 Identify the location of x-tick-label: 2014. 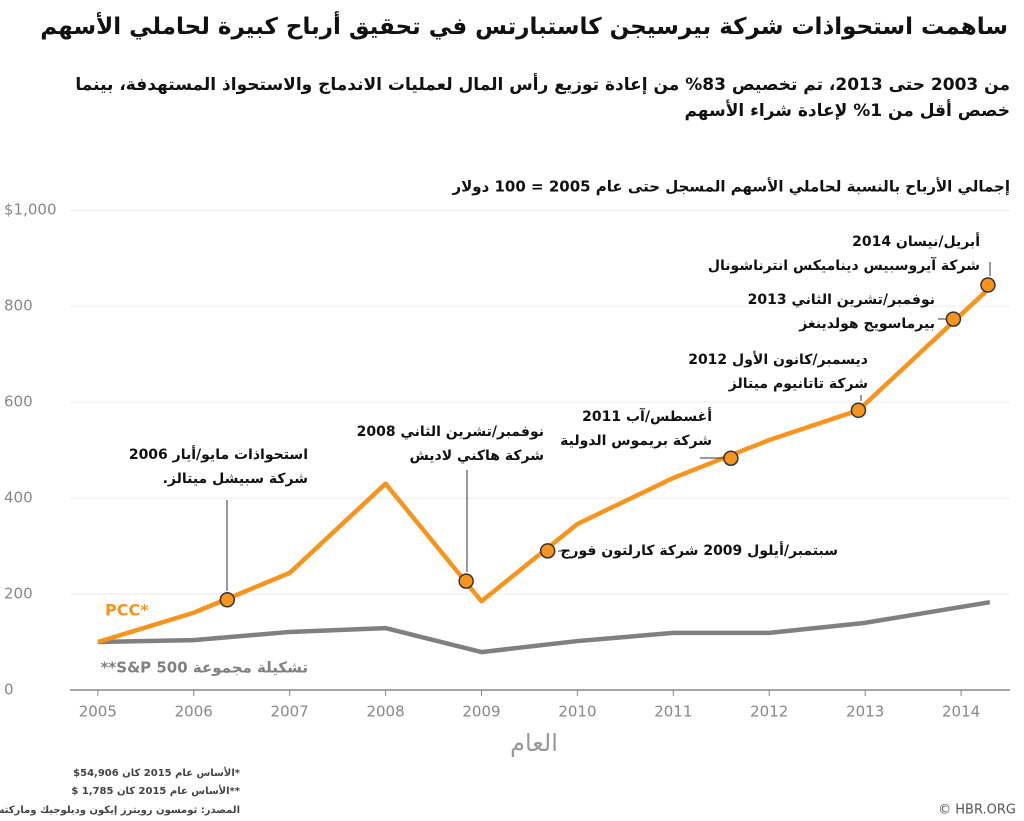
(961, 712).